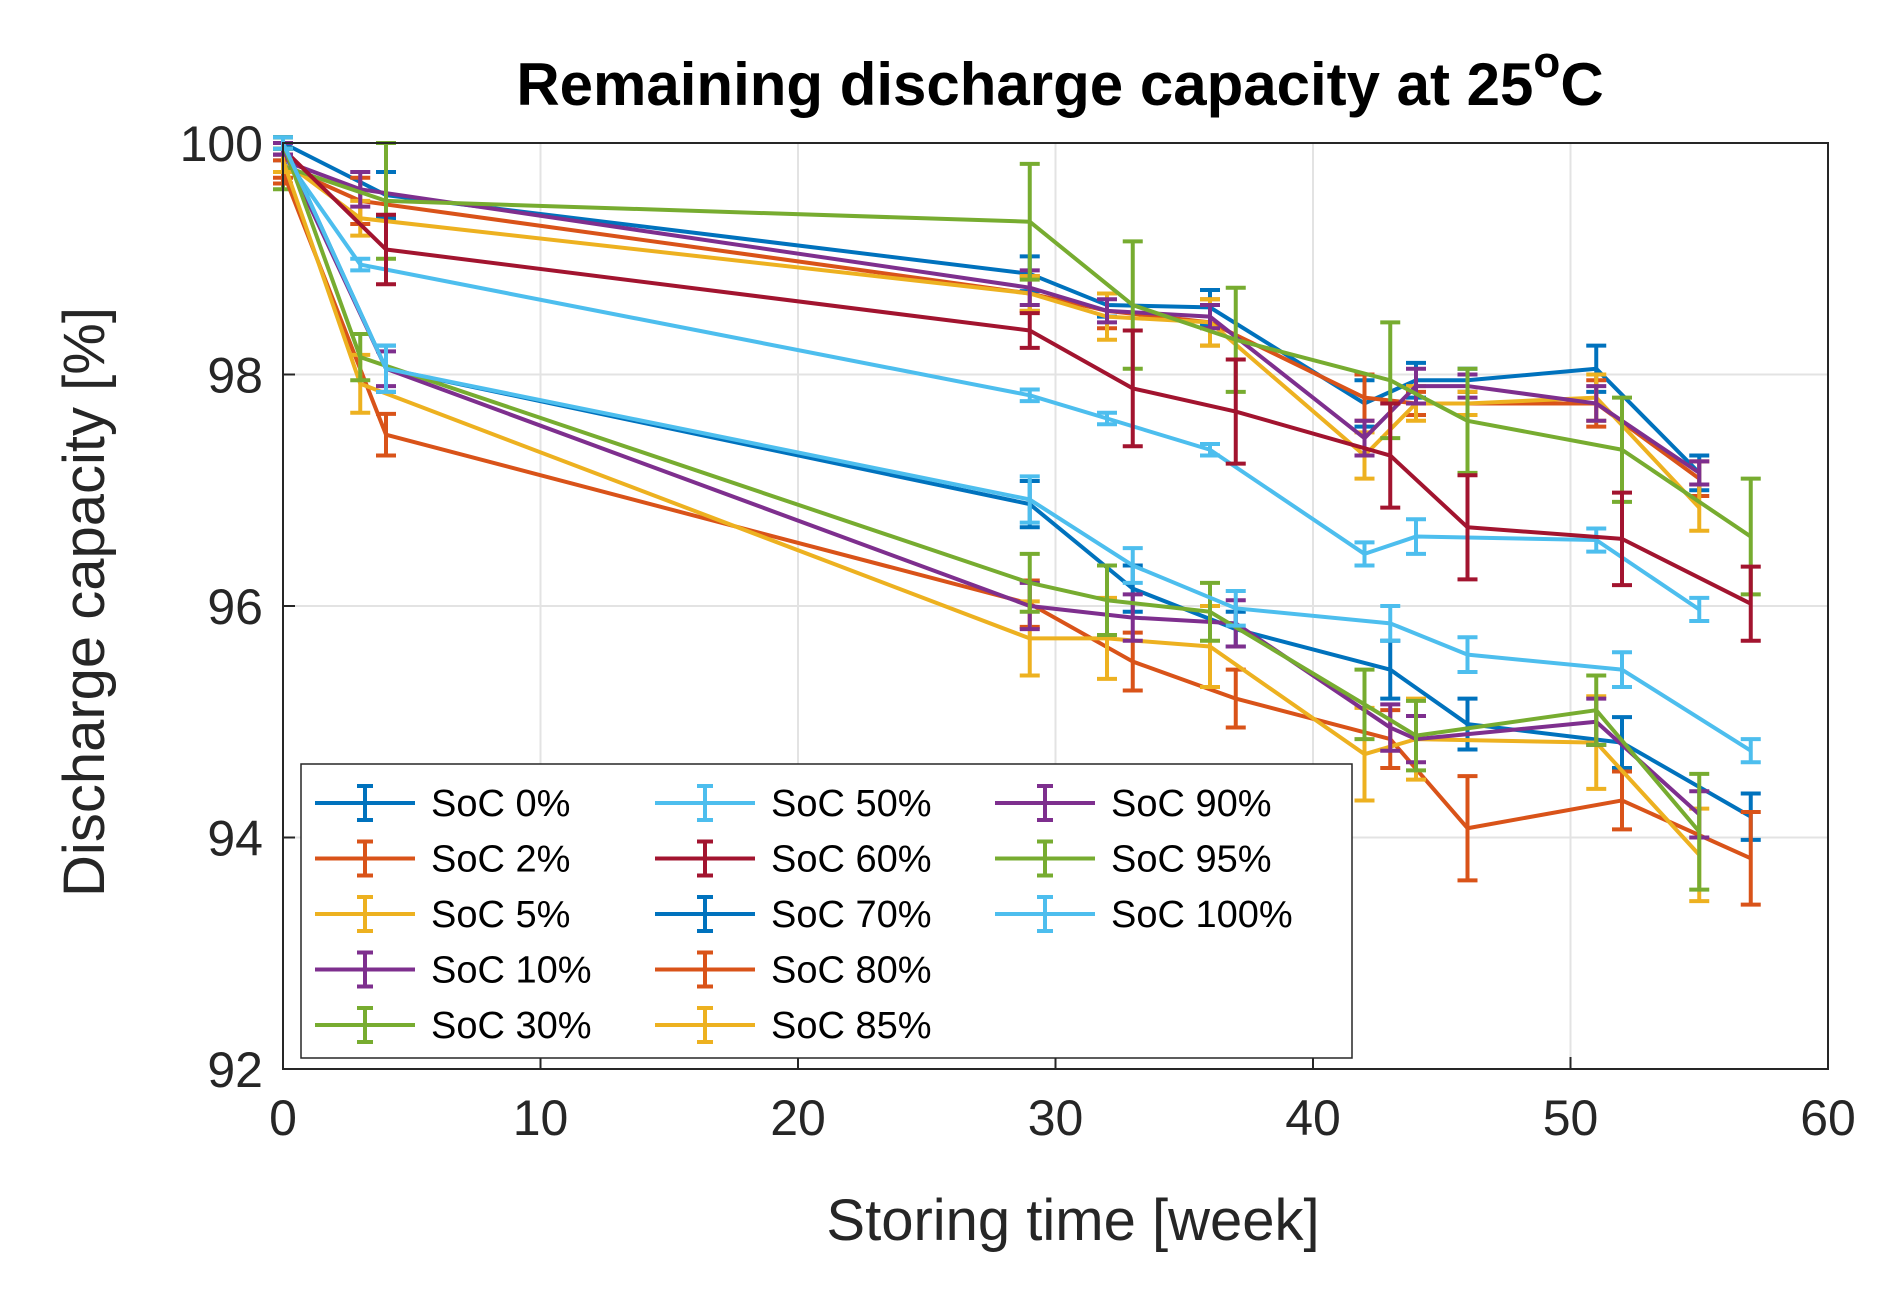  I want to click on legend-item: SoC 2%, so click(442, 860).